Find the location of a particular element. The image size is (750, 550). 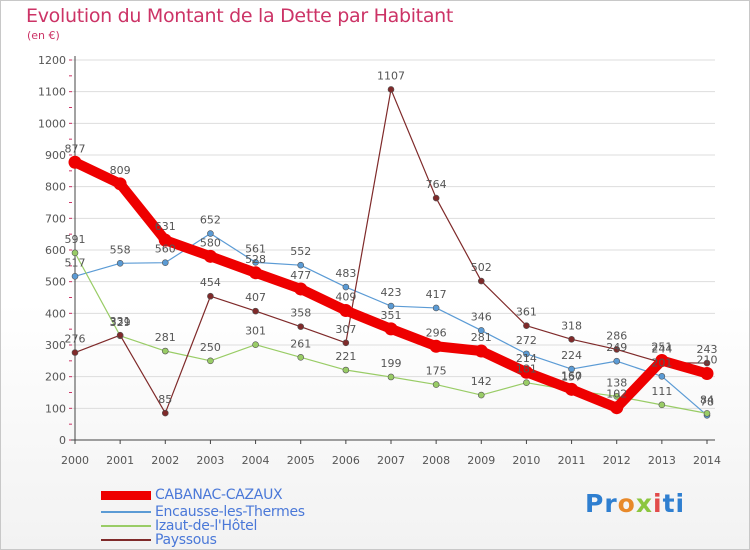

data-label: 251 is located at coordinates (661, 347).